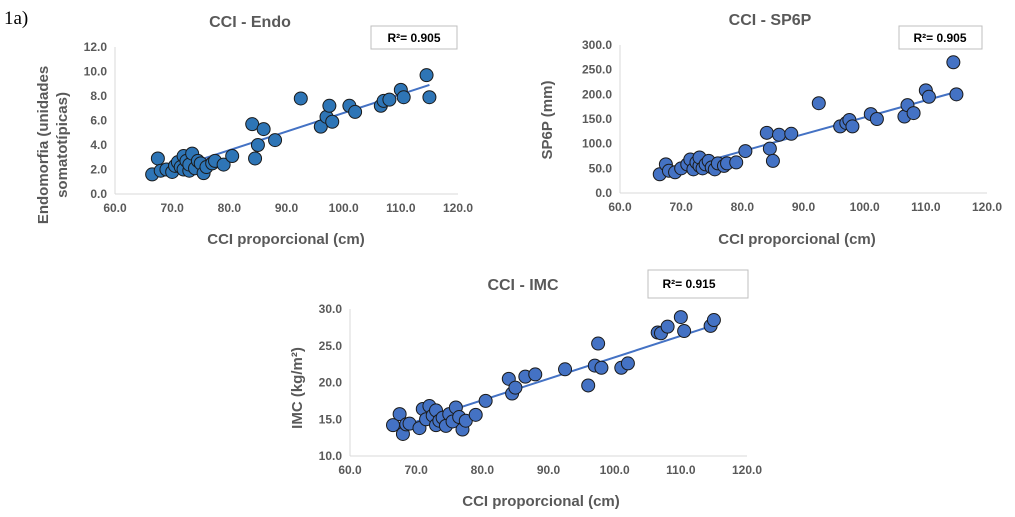 The width and height of the screenshot is (1015, 517). I want to click on y-tick-label: 30.0, so click(331, 309).